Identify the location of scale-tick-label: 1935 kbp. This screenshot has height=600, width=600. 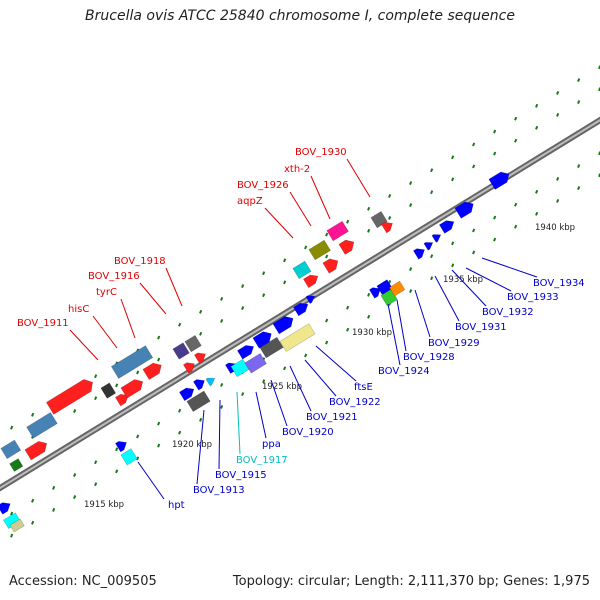
(463, 280).